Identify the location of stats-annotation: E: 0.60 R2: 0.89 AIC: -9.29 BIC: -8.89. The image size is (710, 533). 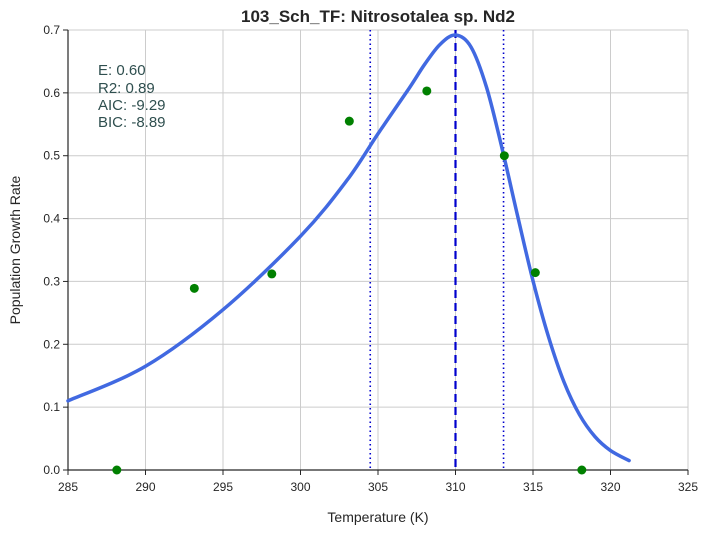
(132, 96).